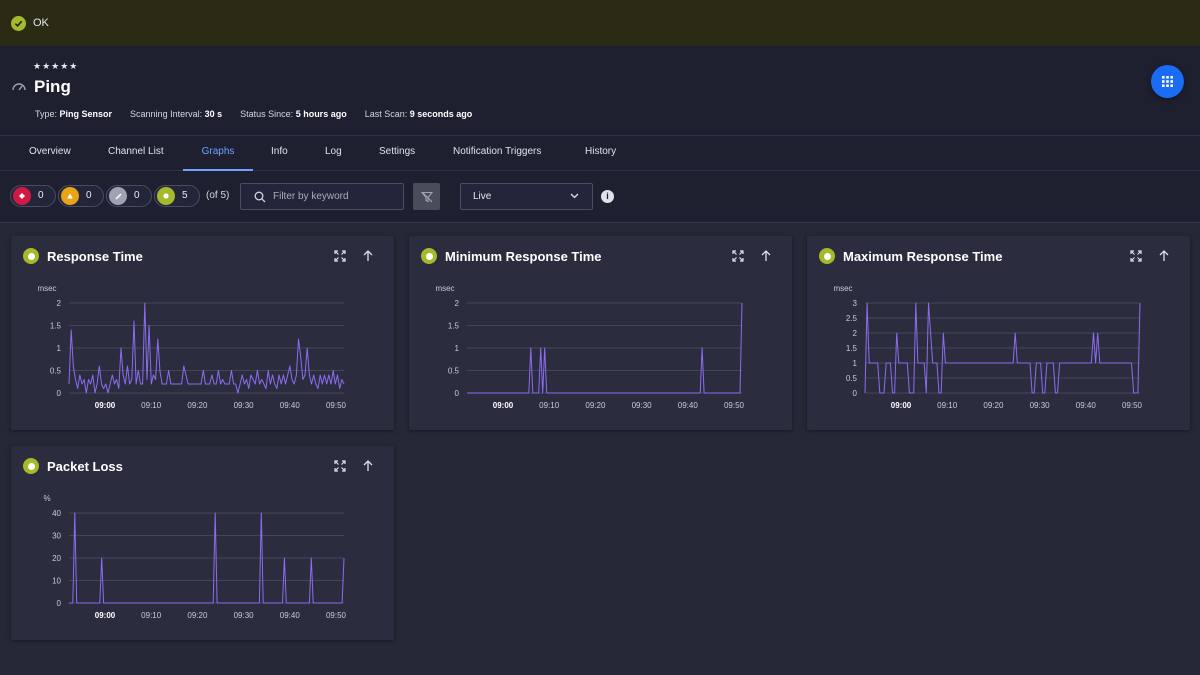 The image size is (1200, 675). Describe the element at coordinates (923, 256) in the screenshot. I see `chart-title: Maximum Response Time` at that location.